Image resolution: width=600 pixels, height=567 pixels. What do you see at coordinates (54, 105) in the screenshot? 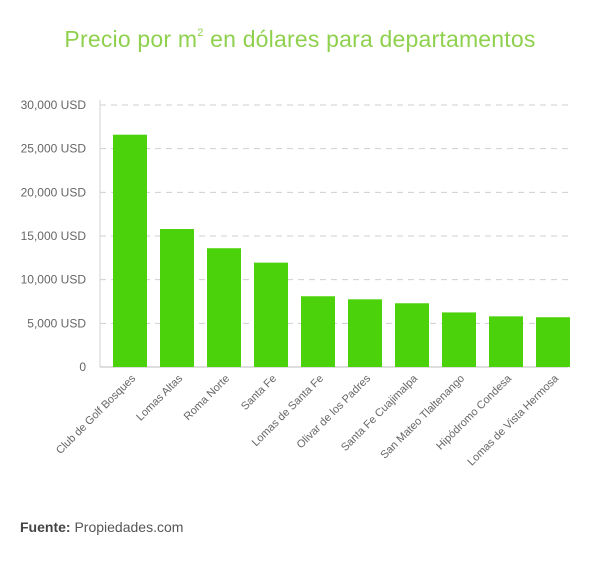
I see `y-tick-label: 30,000 USD` at bounding box center [54, 105].